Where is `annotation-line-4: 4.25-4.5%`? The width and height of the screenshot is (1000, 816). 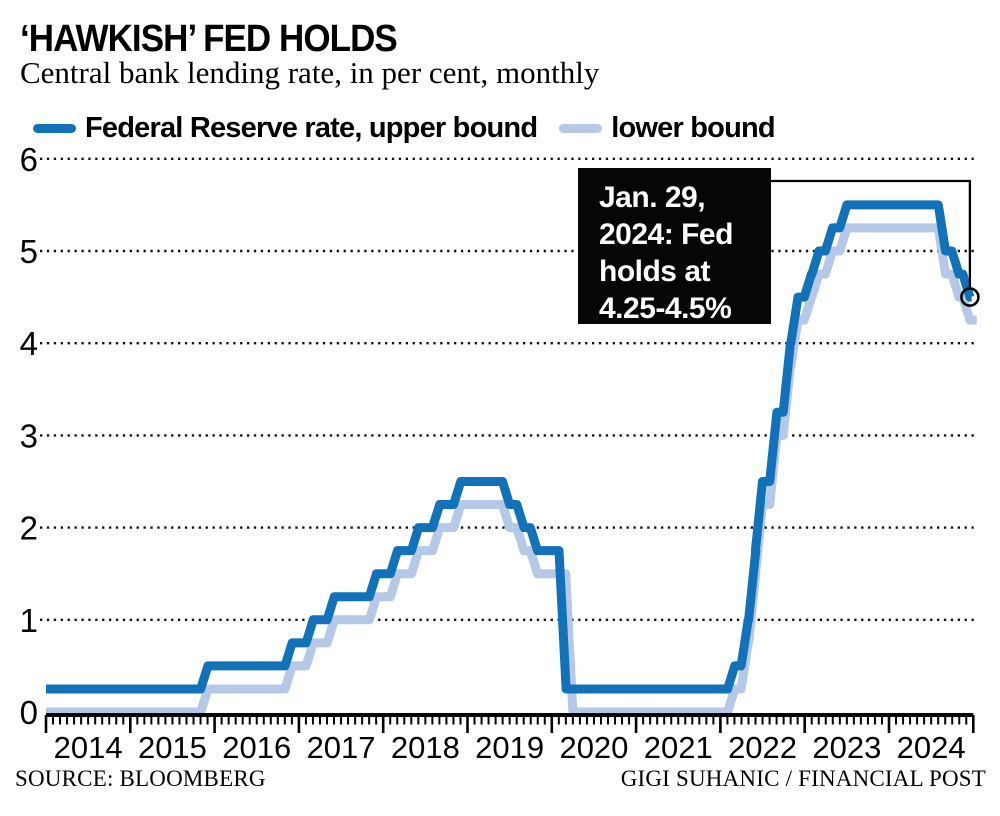
annotation-line-4: 4.25-4.5% is located at coordinates (665, 308).